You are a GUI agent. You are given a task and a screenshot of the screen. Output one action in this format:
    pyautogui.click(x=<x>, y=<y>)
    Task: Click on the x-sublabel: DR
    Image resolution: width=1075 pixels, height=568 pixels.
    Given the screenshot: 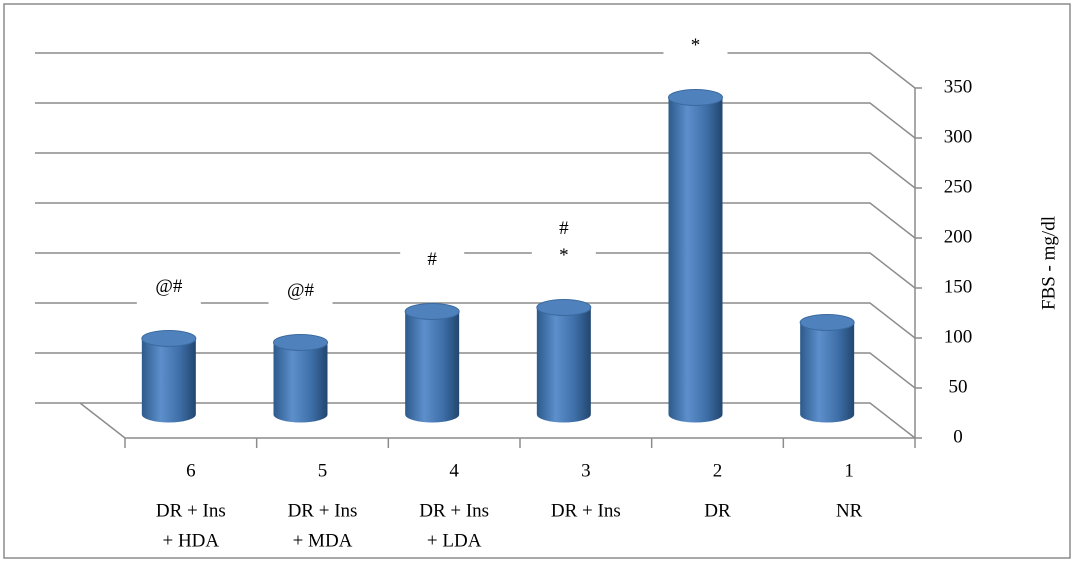 What is the action you would take?
    pyautogui.click(x=717, y=510)
    